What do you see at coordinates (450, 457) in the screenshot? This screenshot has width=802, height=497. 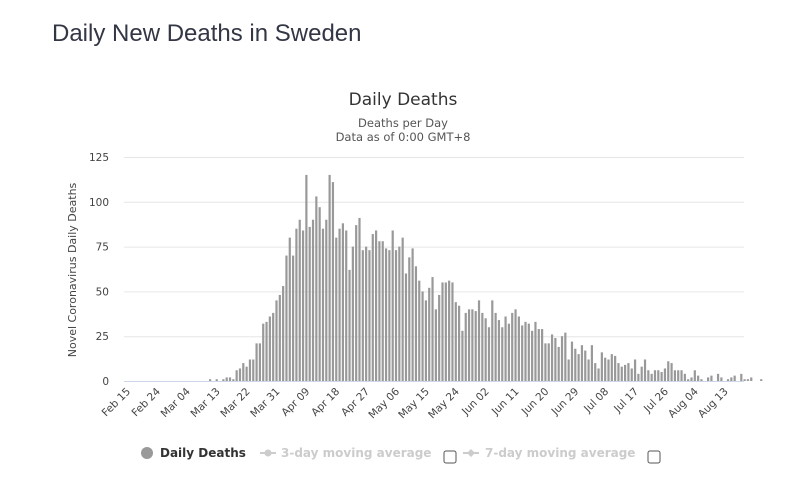 I see `checkbox-3-day-average` at bounding box center [450, 457].